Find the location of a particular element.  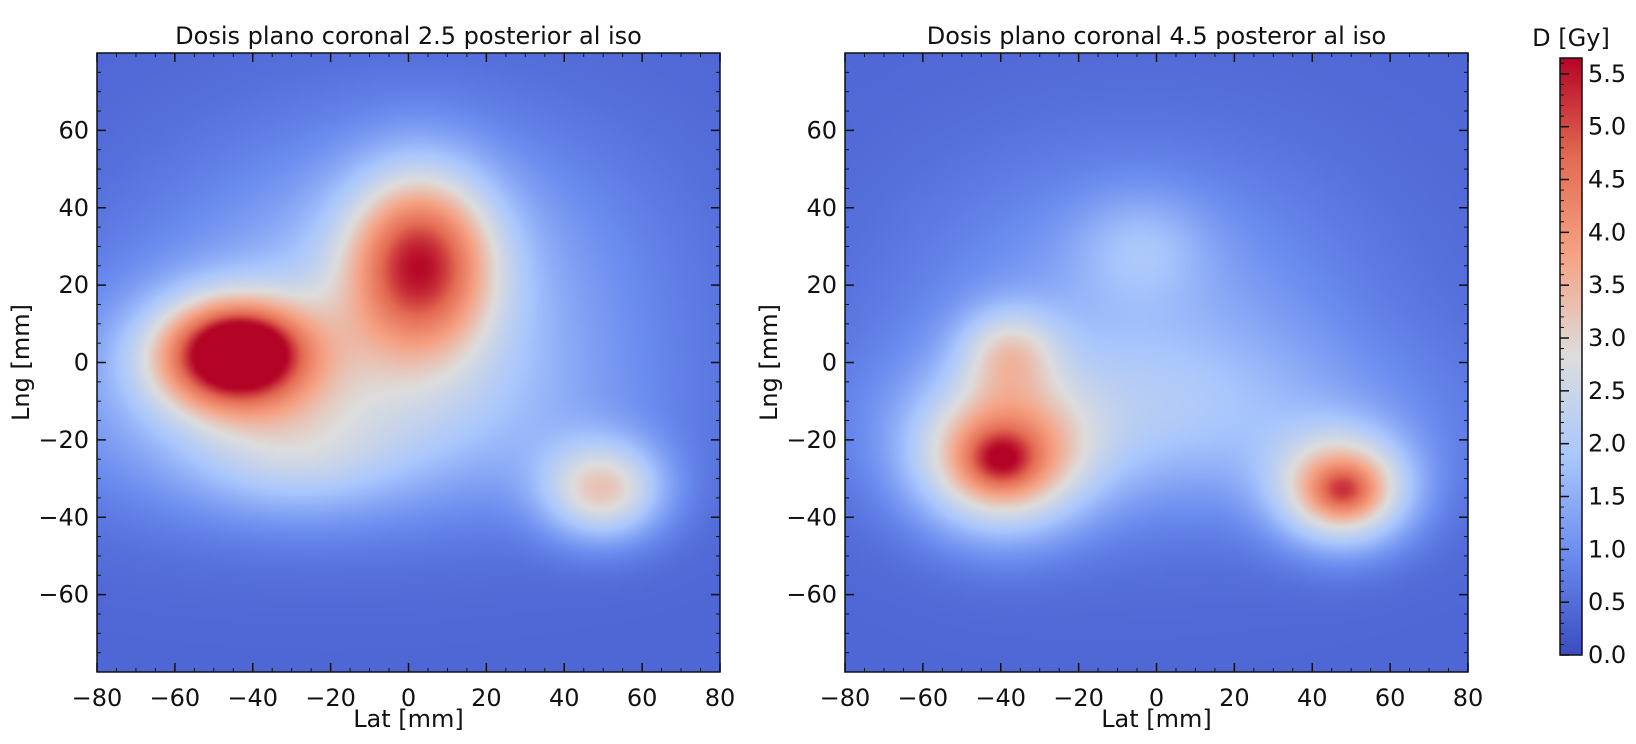

colorbar-tick-label: 5.0 is located at coordinates (1607, 127).